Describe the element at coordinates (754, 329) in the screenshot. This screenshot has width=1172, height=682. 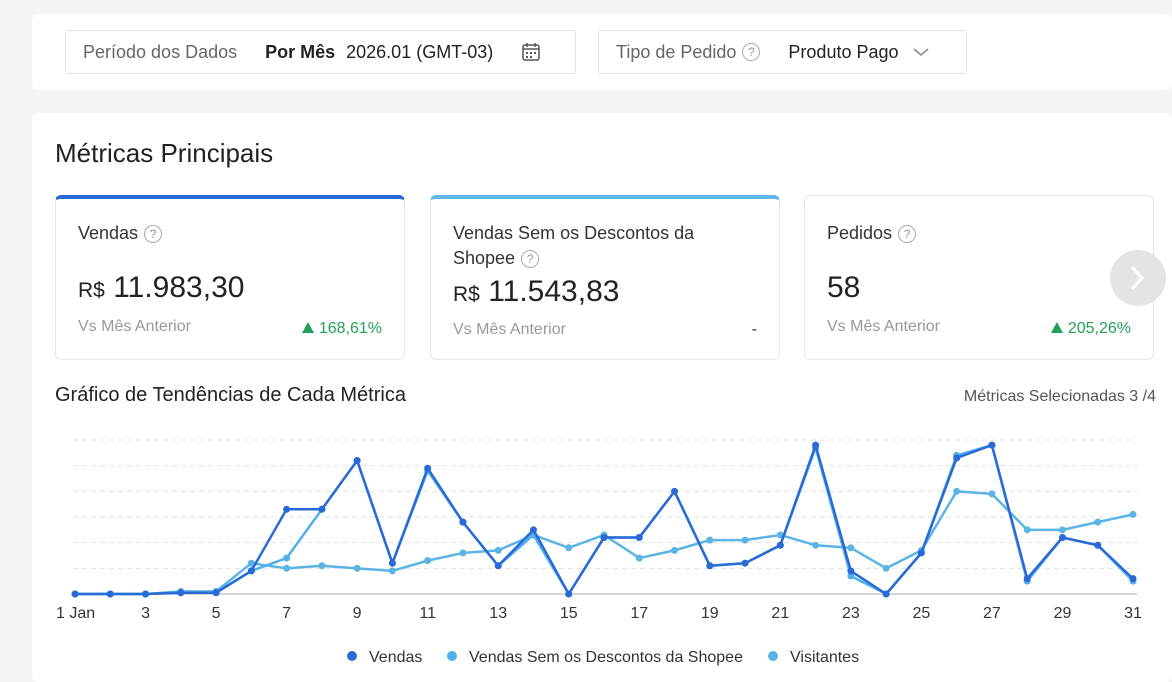
I see `change: -` at that location.